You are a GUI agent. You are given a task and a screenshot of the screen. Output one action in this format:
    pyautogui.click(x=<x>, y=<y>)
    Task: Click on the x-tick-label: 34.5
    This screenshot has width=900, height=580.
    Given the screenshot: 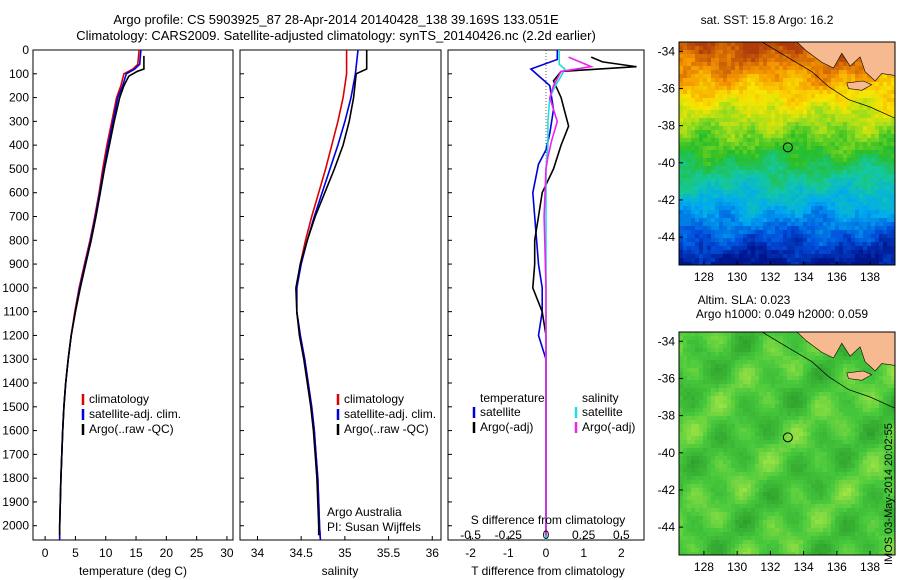 What is the action you would take?
    pyautogui.click(x=301, y=553)
    